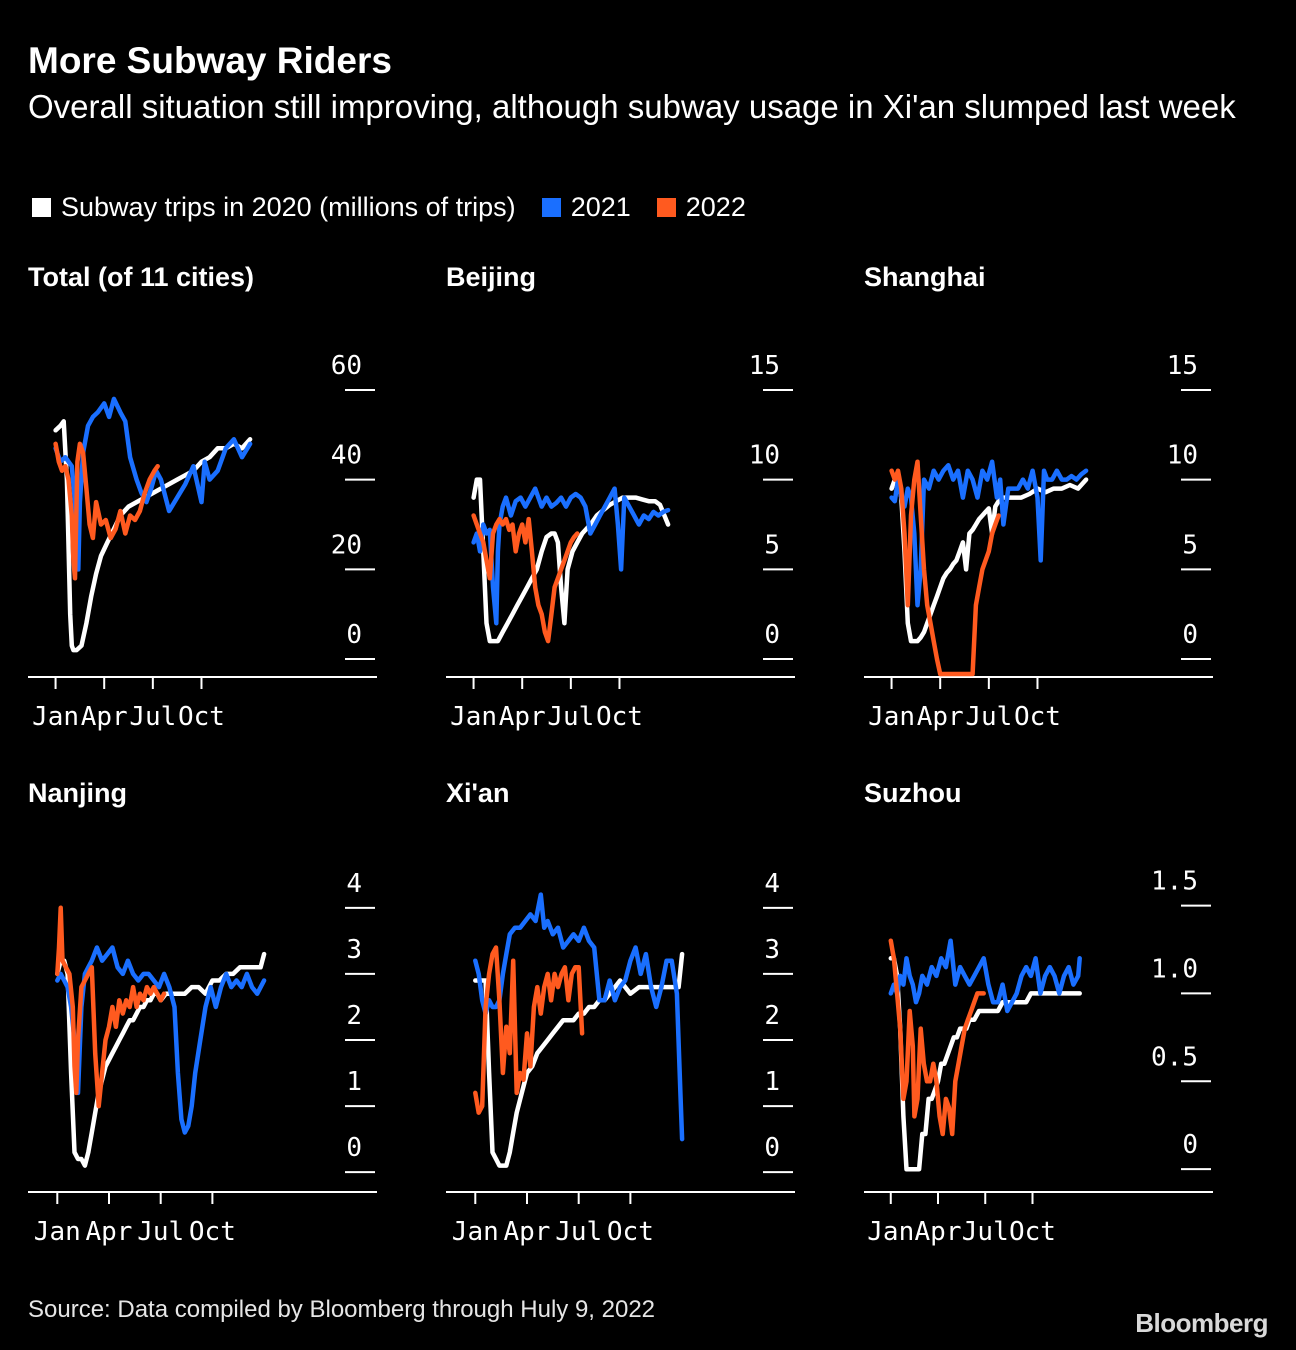 The width and height of the screenshot is (1296, 1350). I want to click on y-tick-label: 60, so click(346, 366).